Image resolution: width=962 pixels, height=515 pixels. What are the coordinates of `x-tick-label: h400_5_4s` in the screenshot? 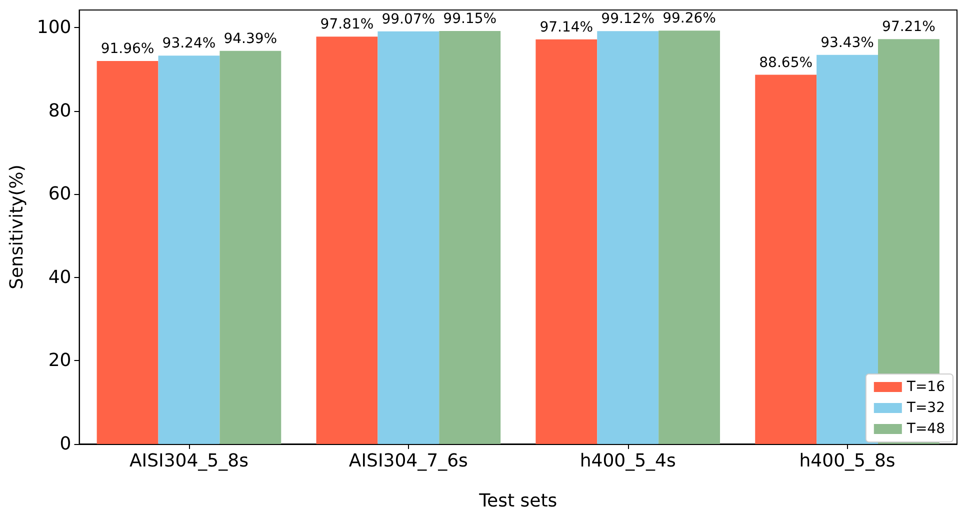 It's located at (628, 461).